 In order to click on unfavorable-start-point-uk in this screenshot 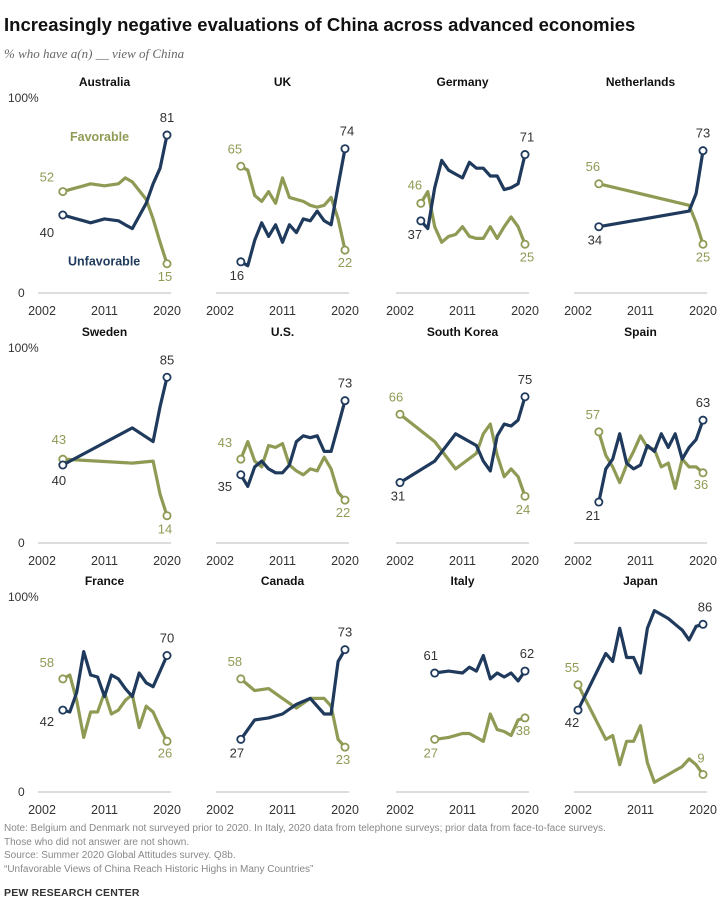, I will do `click(241, 262)`.